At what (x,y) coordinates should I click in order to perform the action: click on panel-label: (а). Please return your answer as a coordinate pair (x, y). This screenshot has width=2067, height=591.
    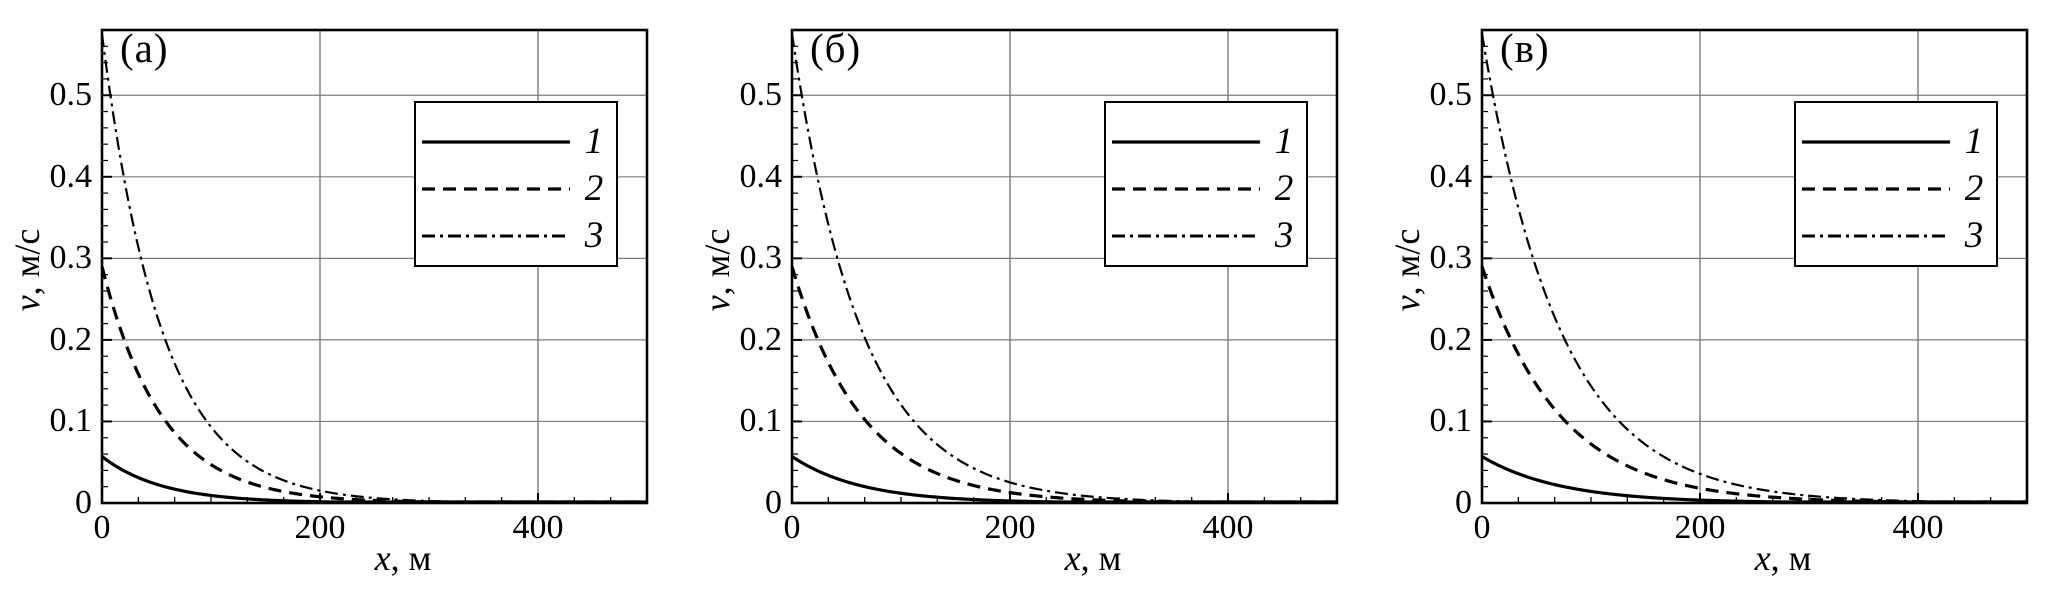
    Looking at the image, I should click on (144, 48).